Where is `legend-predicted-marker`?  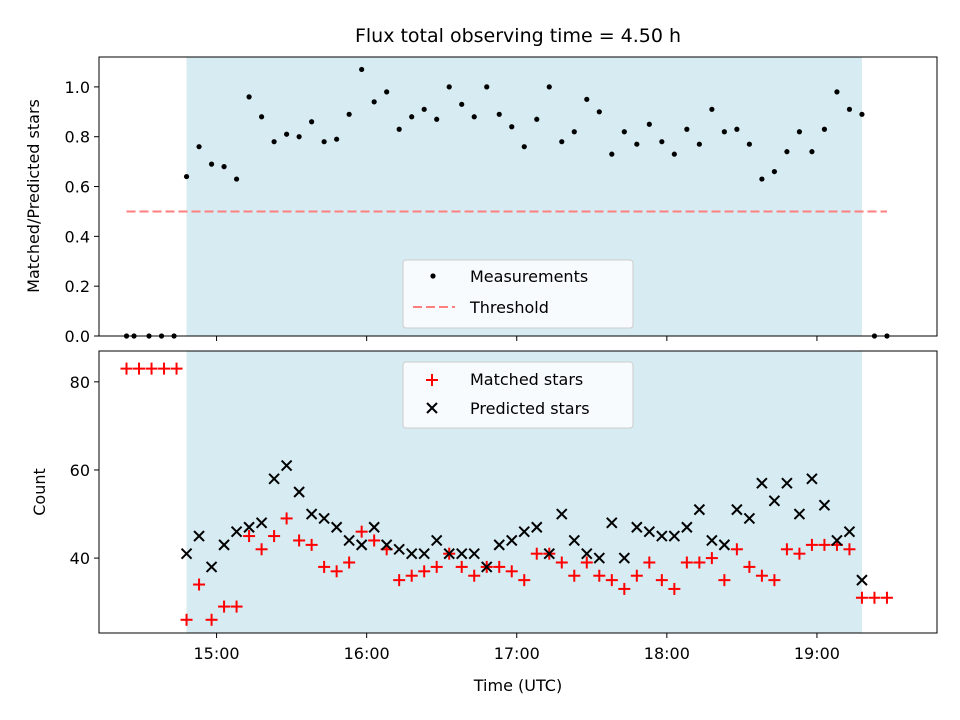
legend-predicted-marker is located at coordinates (432, 408).